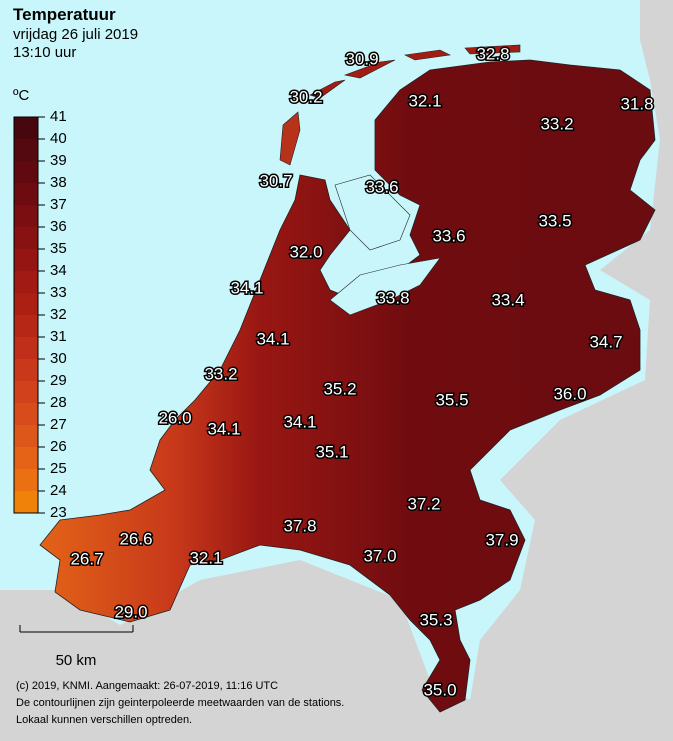 The height and width of the screenshot is (741, 673). Describe the element at coordinates (21, 95) in the screenshot. I see `legend-unit: ºC` at that location.